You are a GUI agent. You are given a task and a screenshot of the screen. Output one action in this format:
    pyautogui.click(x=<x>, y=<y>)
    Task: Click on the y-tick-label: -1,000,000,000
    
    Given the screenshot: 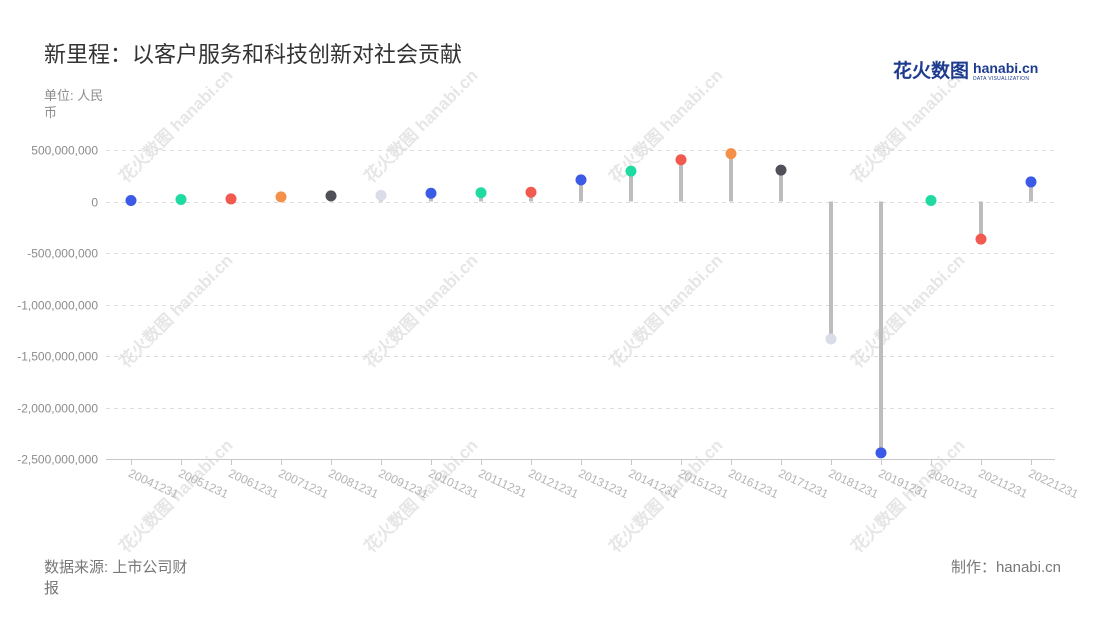 What is the action you would take?
    pyautogui.click(x=57, y=306)
    